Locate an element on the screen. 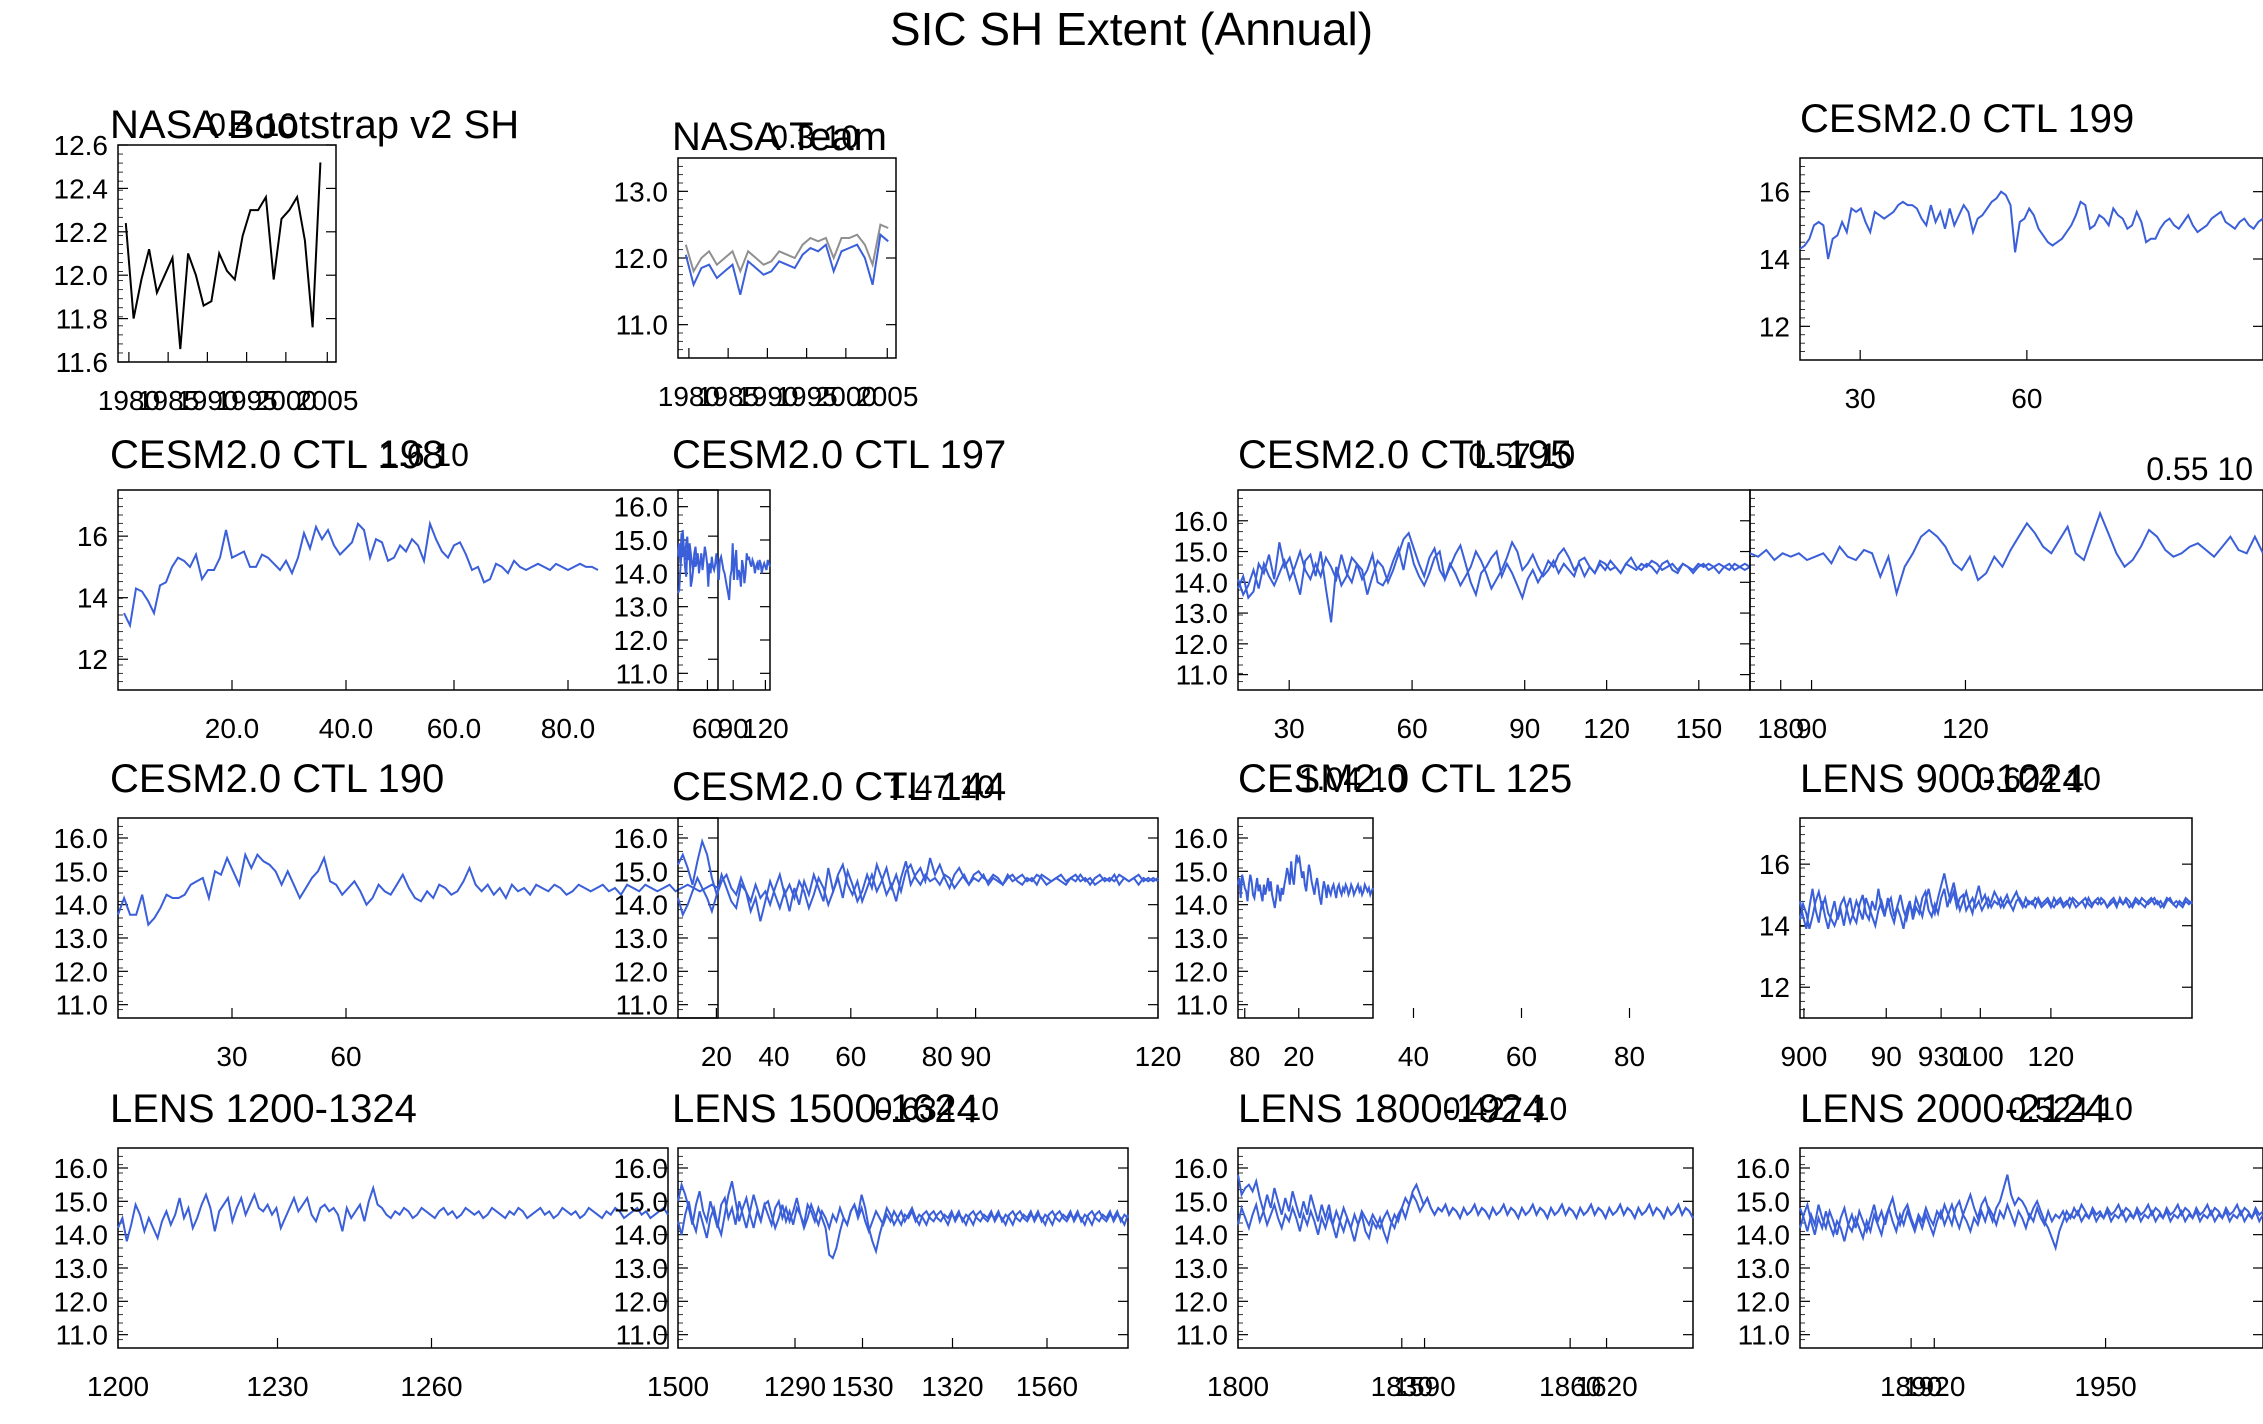  x-tick-label: 20 is located at coordinates (716, 1056).